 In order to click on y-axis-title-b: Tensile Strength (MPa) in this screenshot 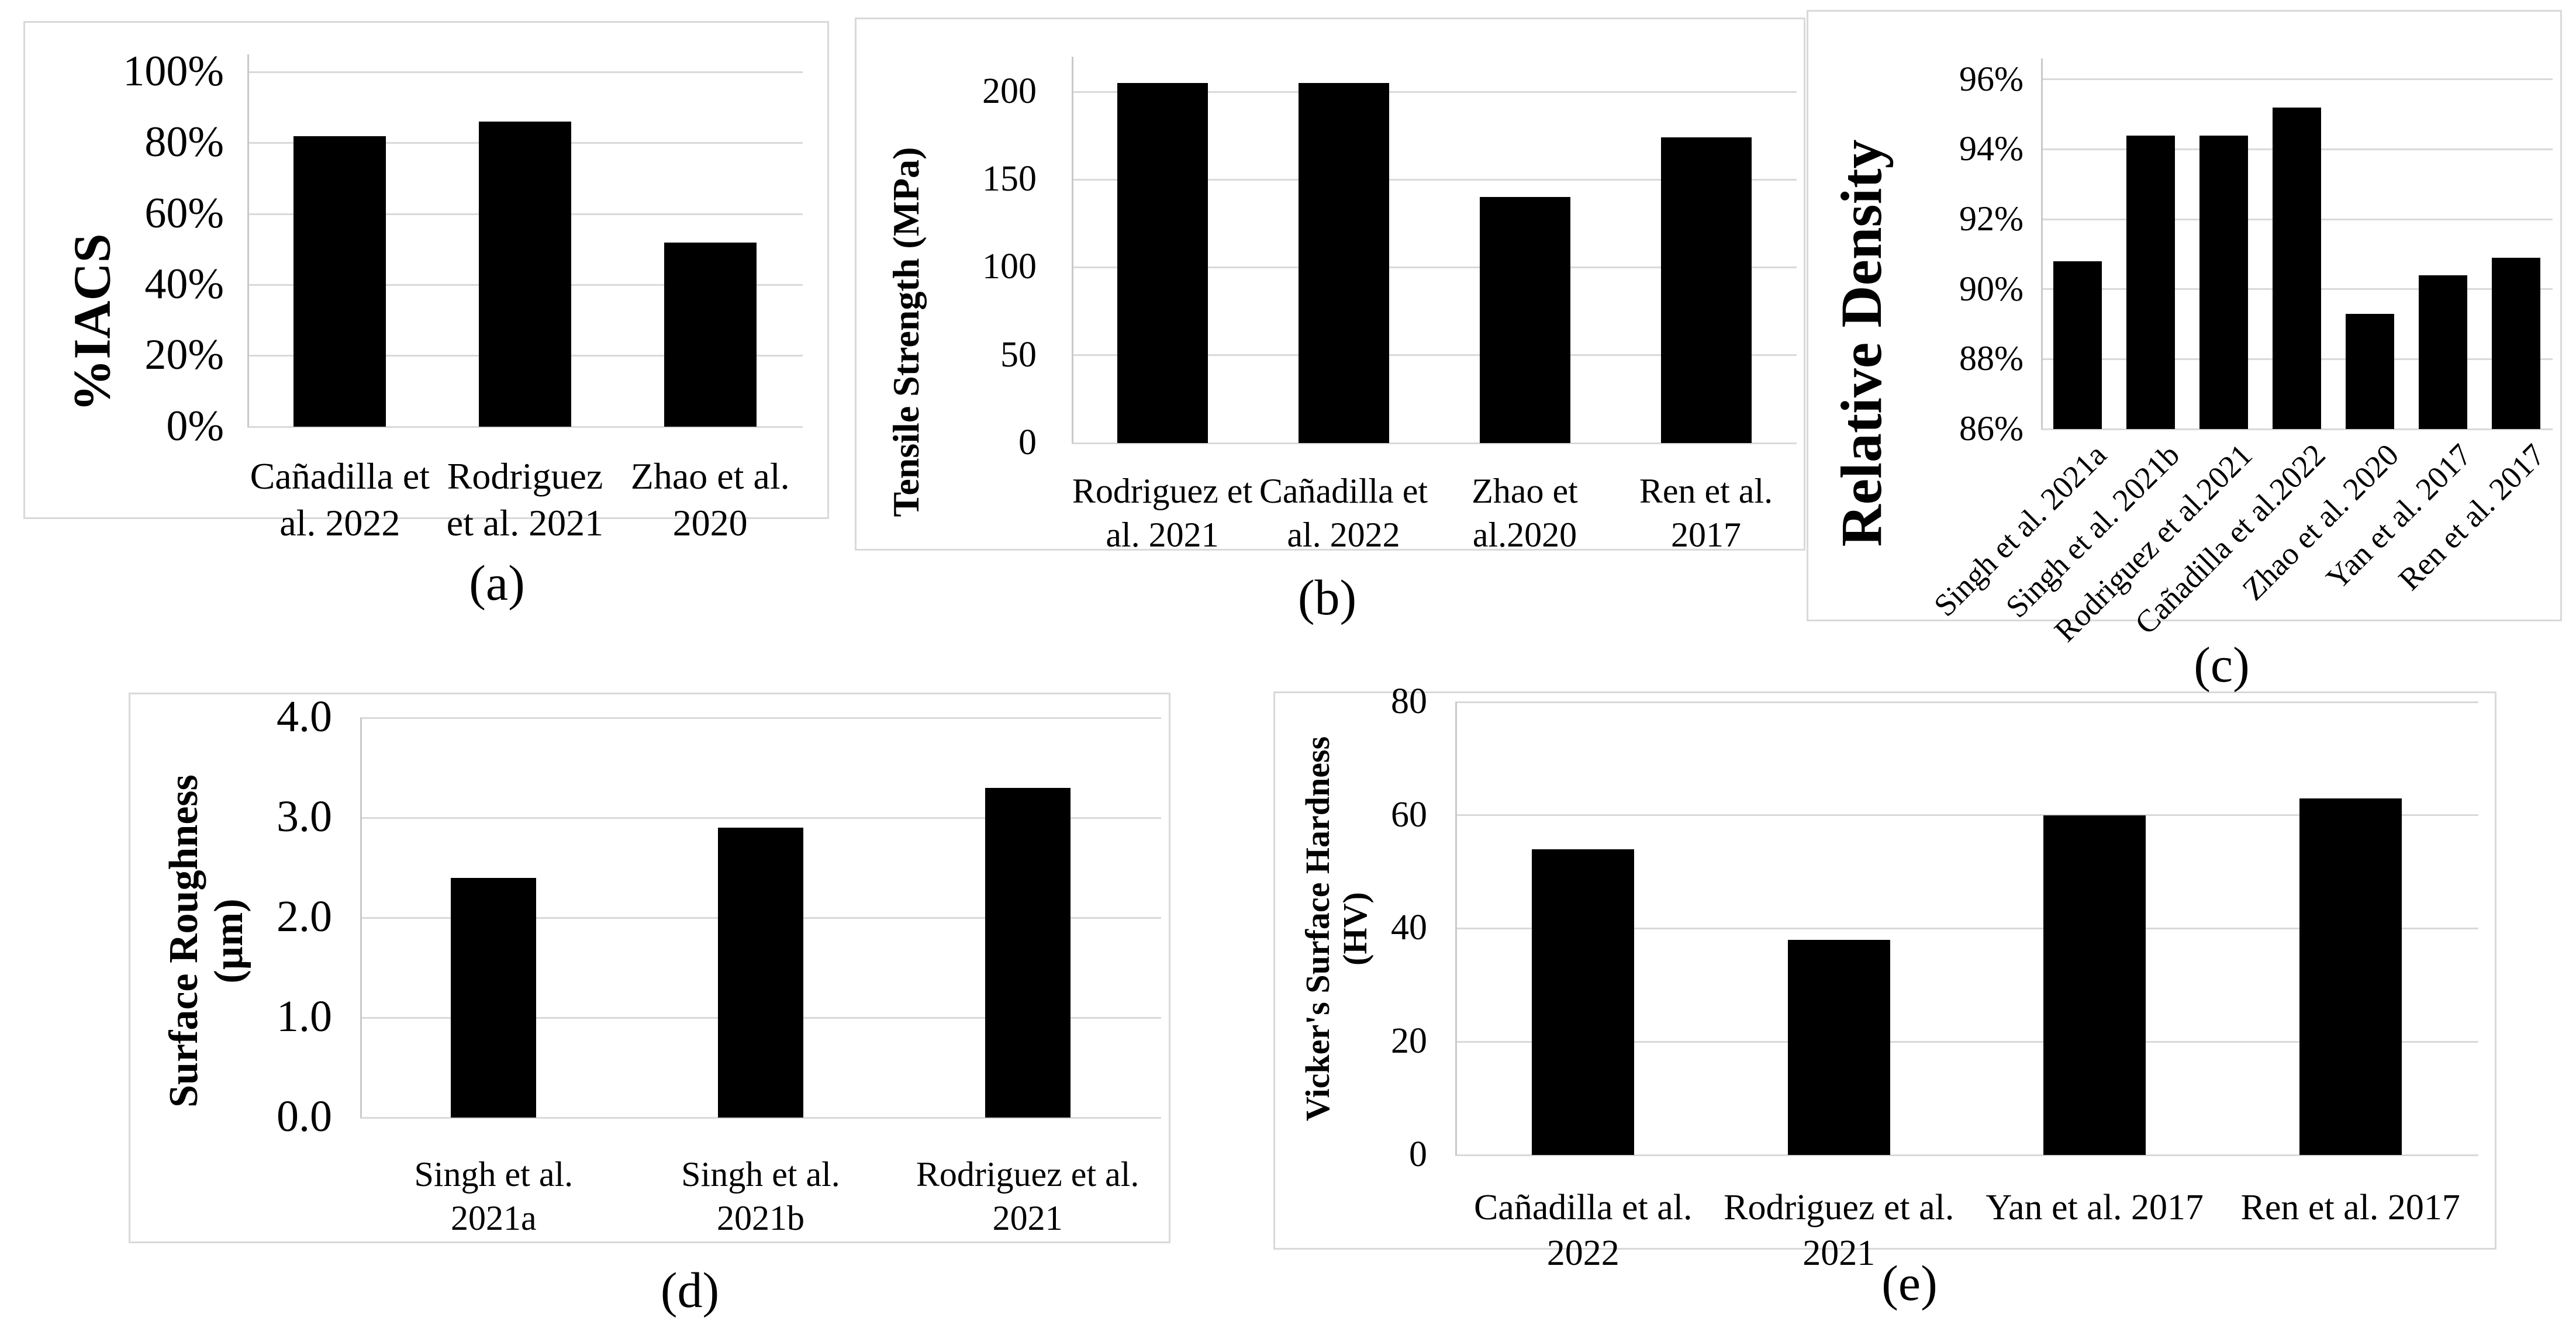, I will do `click(906, 332)`.